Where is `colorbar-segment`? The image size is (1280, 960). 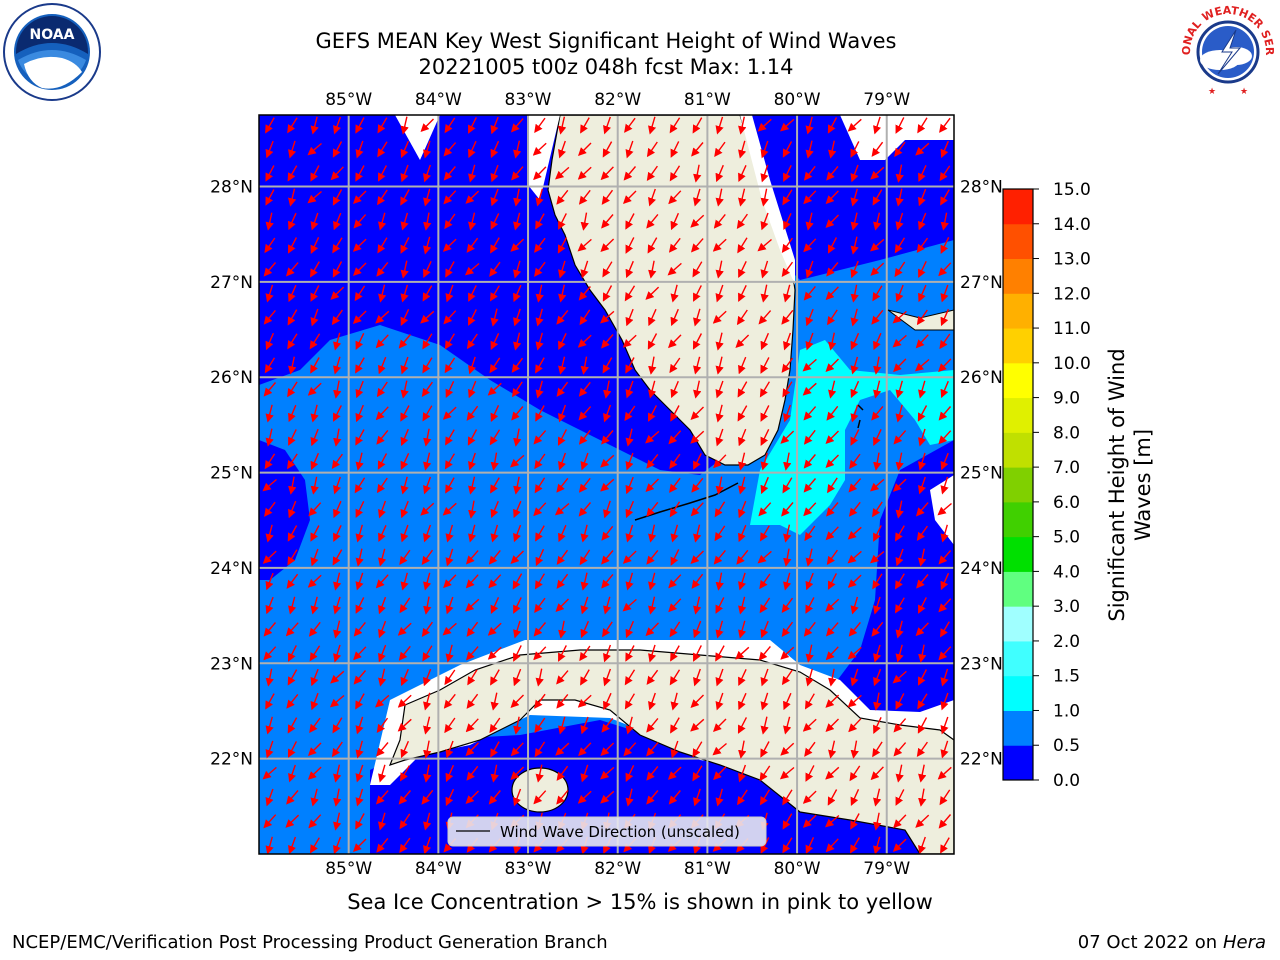
colorbar-segment is located at coordinates (1018, 346).